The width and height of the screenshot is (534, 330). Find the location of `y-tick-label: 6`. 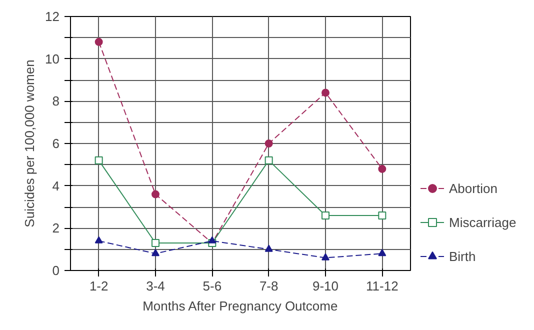

y-tick-label: 6 is located at coordinates (56, 143).